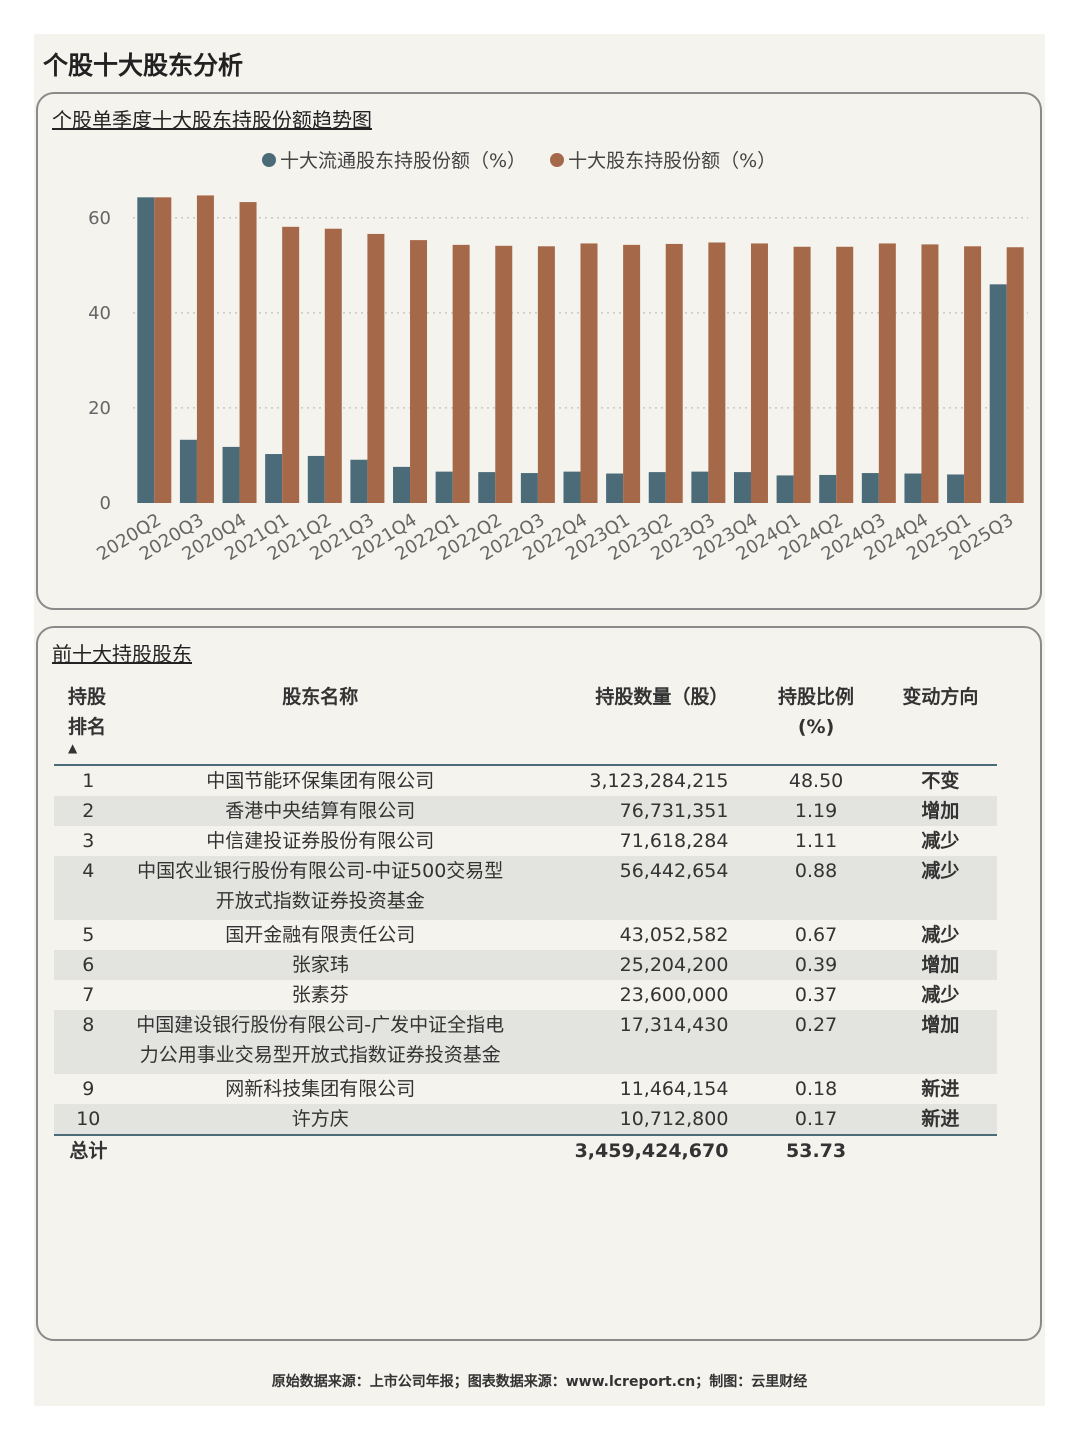 The width and height of the screenshot is (1080, 1440). Describe the element at coordinates (816, 1119) in the screenshot. I see `cell-ratio: 0.17` at that location.